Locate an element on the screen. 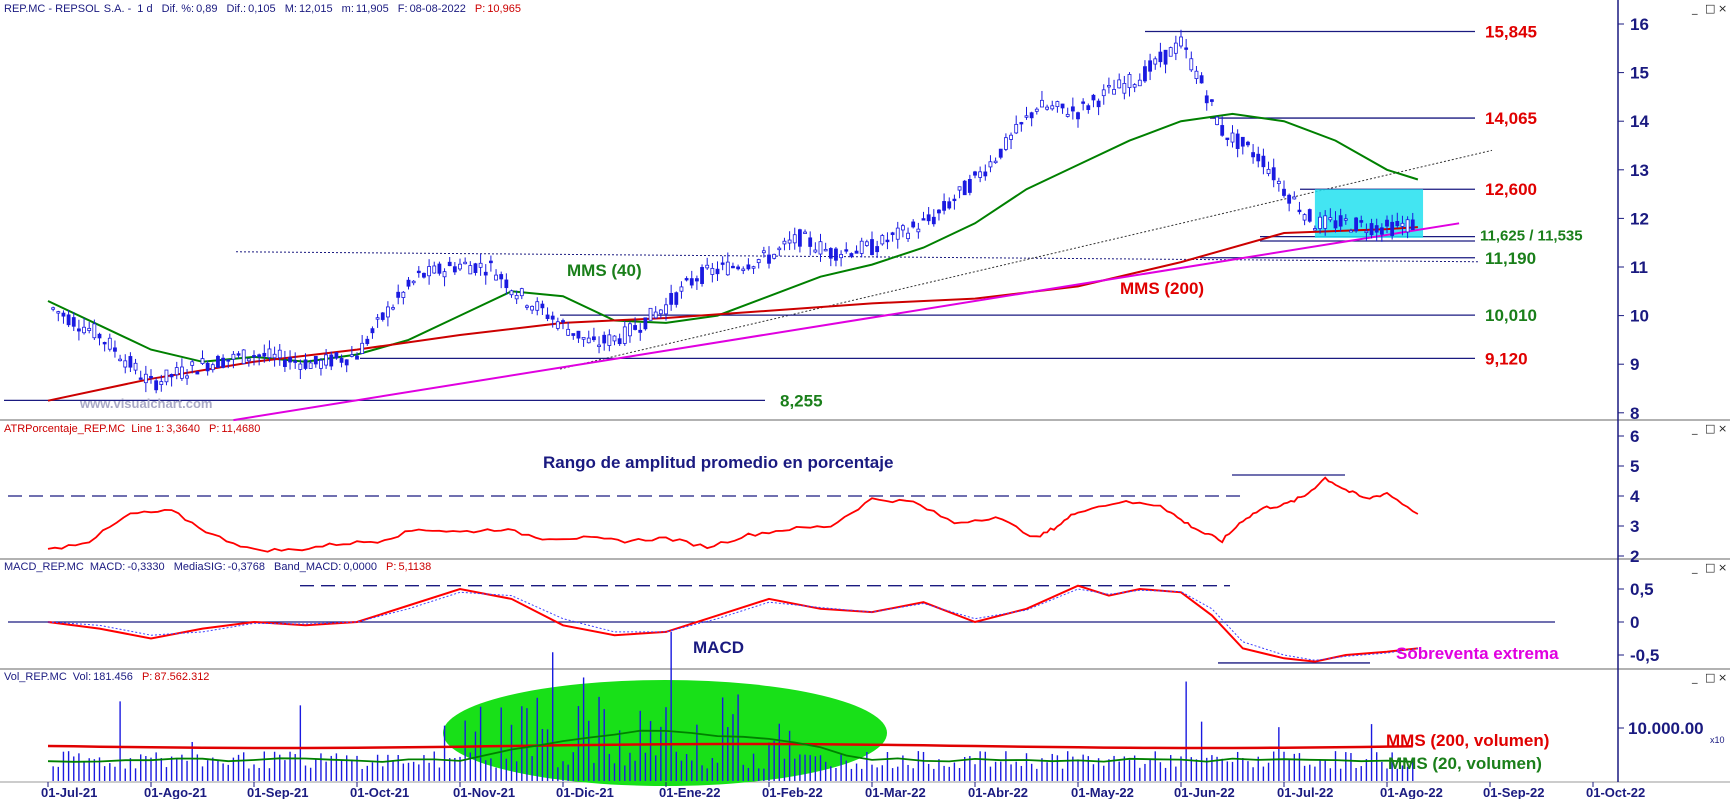  date-tick-label: 01-Ago-22 is located at coordinates (1411, 792).